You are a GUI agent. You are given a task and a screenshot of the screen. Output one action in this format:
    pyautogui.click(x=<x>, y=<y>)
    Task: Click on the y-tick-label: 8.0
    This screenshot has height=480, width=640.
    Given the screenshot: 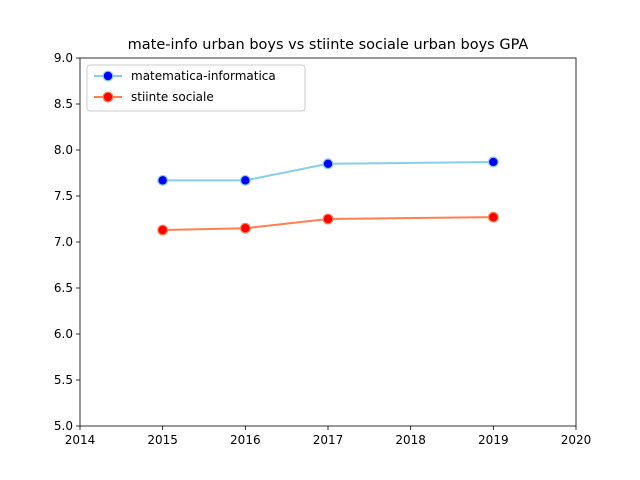 What is the action you would take?
    pyautogui.click(x=63, y=150)
    